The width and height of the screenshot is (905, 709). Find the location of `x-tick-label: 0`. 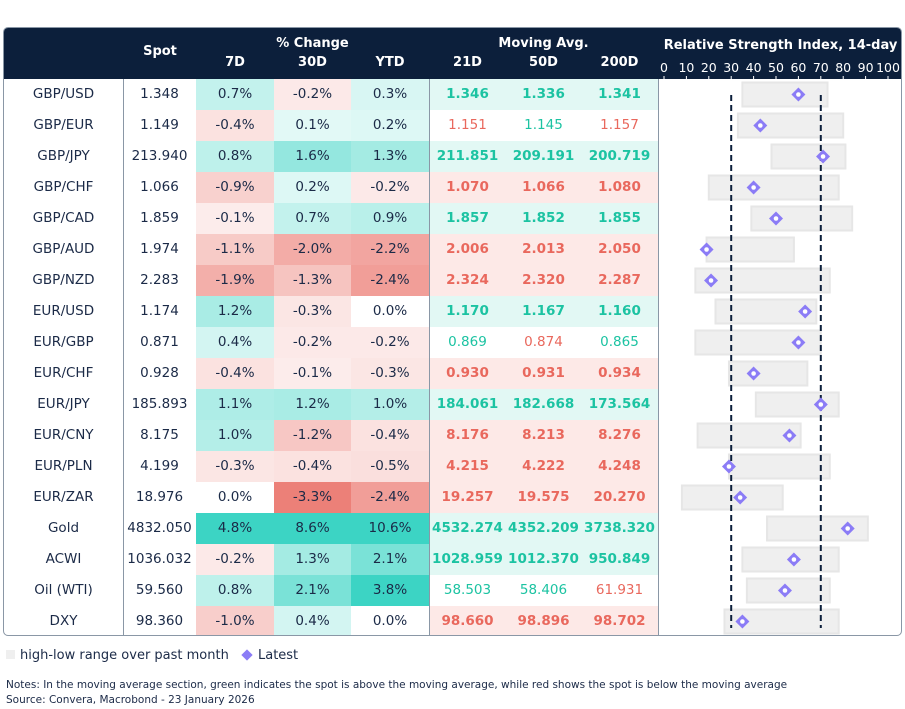

x-tick-label: 0 is located at coordinates (664, 67).